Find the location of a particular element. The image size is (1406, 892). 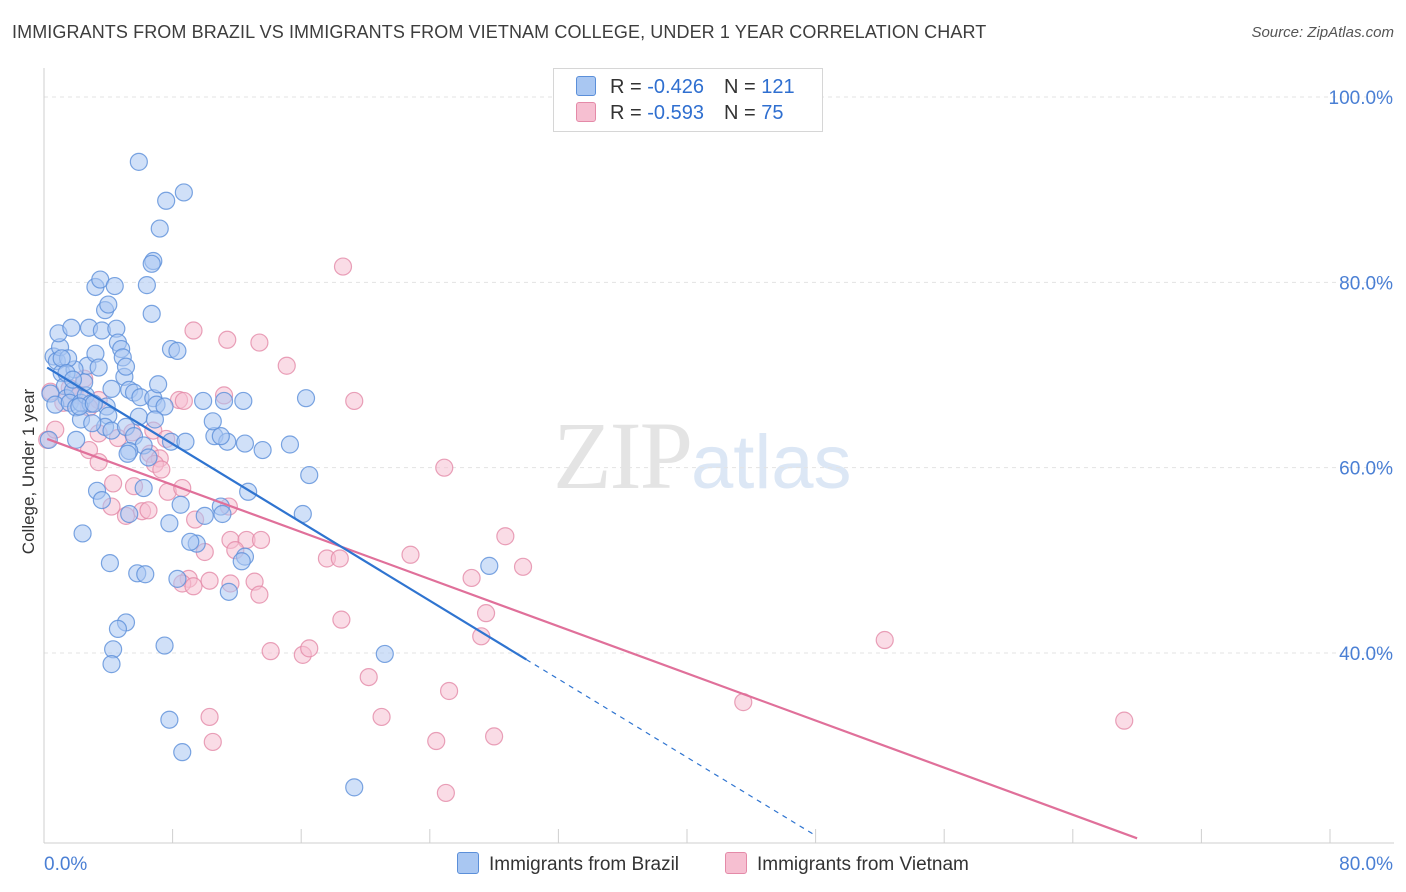

watermark: ZIPatlas is located at coordinates (702, 455).